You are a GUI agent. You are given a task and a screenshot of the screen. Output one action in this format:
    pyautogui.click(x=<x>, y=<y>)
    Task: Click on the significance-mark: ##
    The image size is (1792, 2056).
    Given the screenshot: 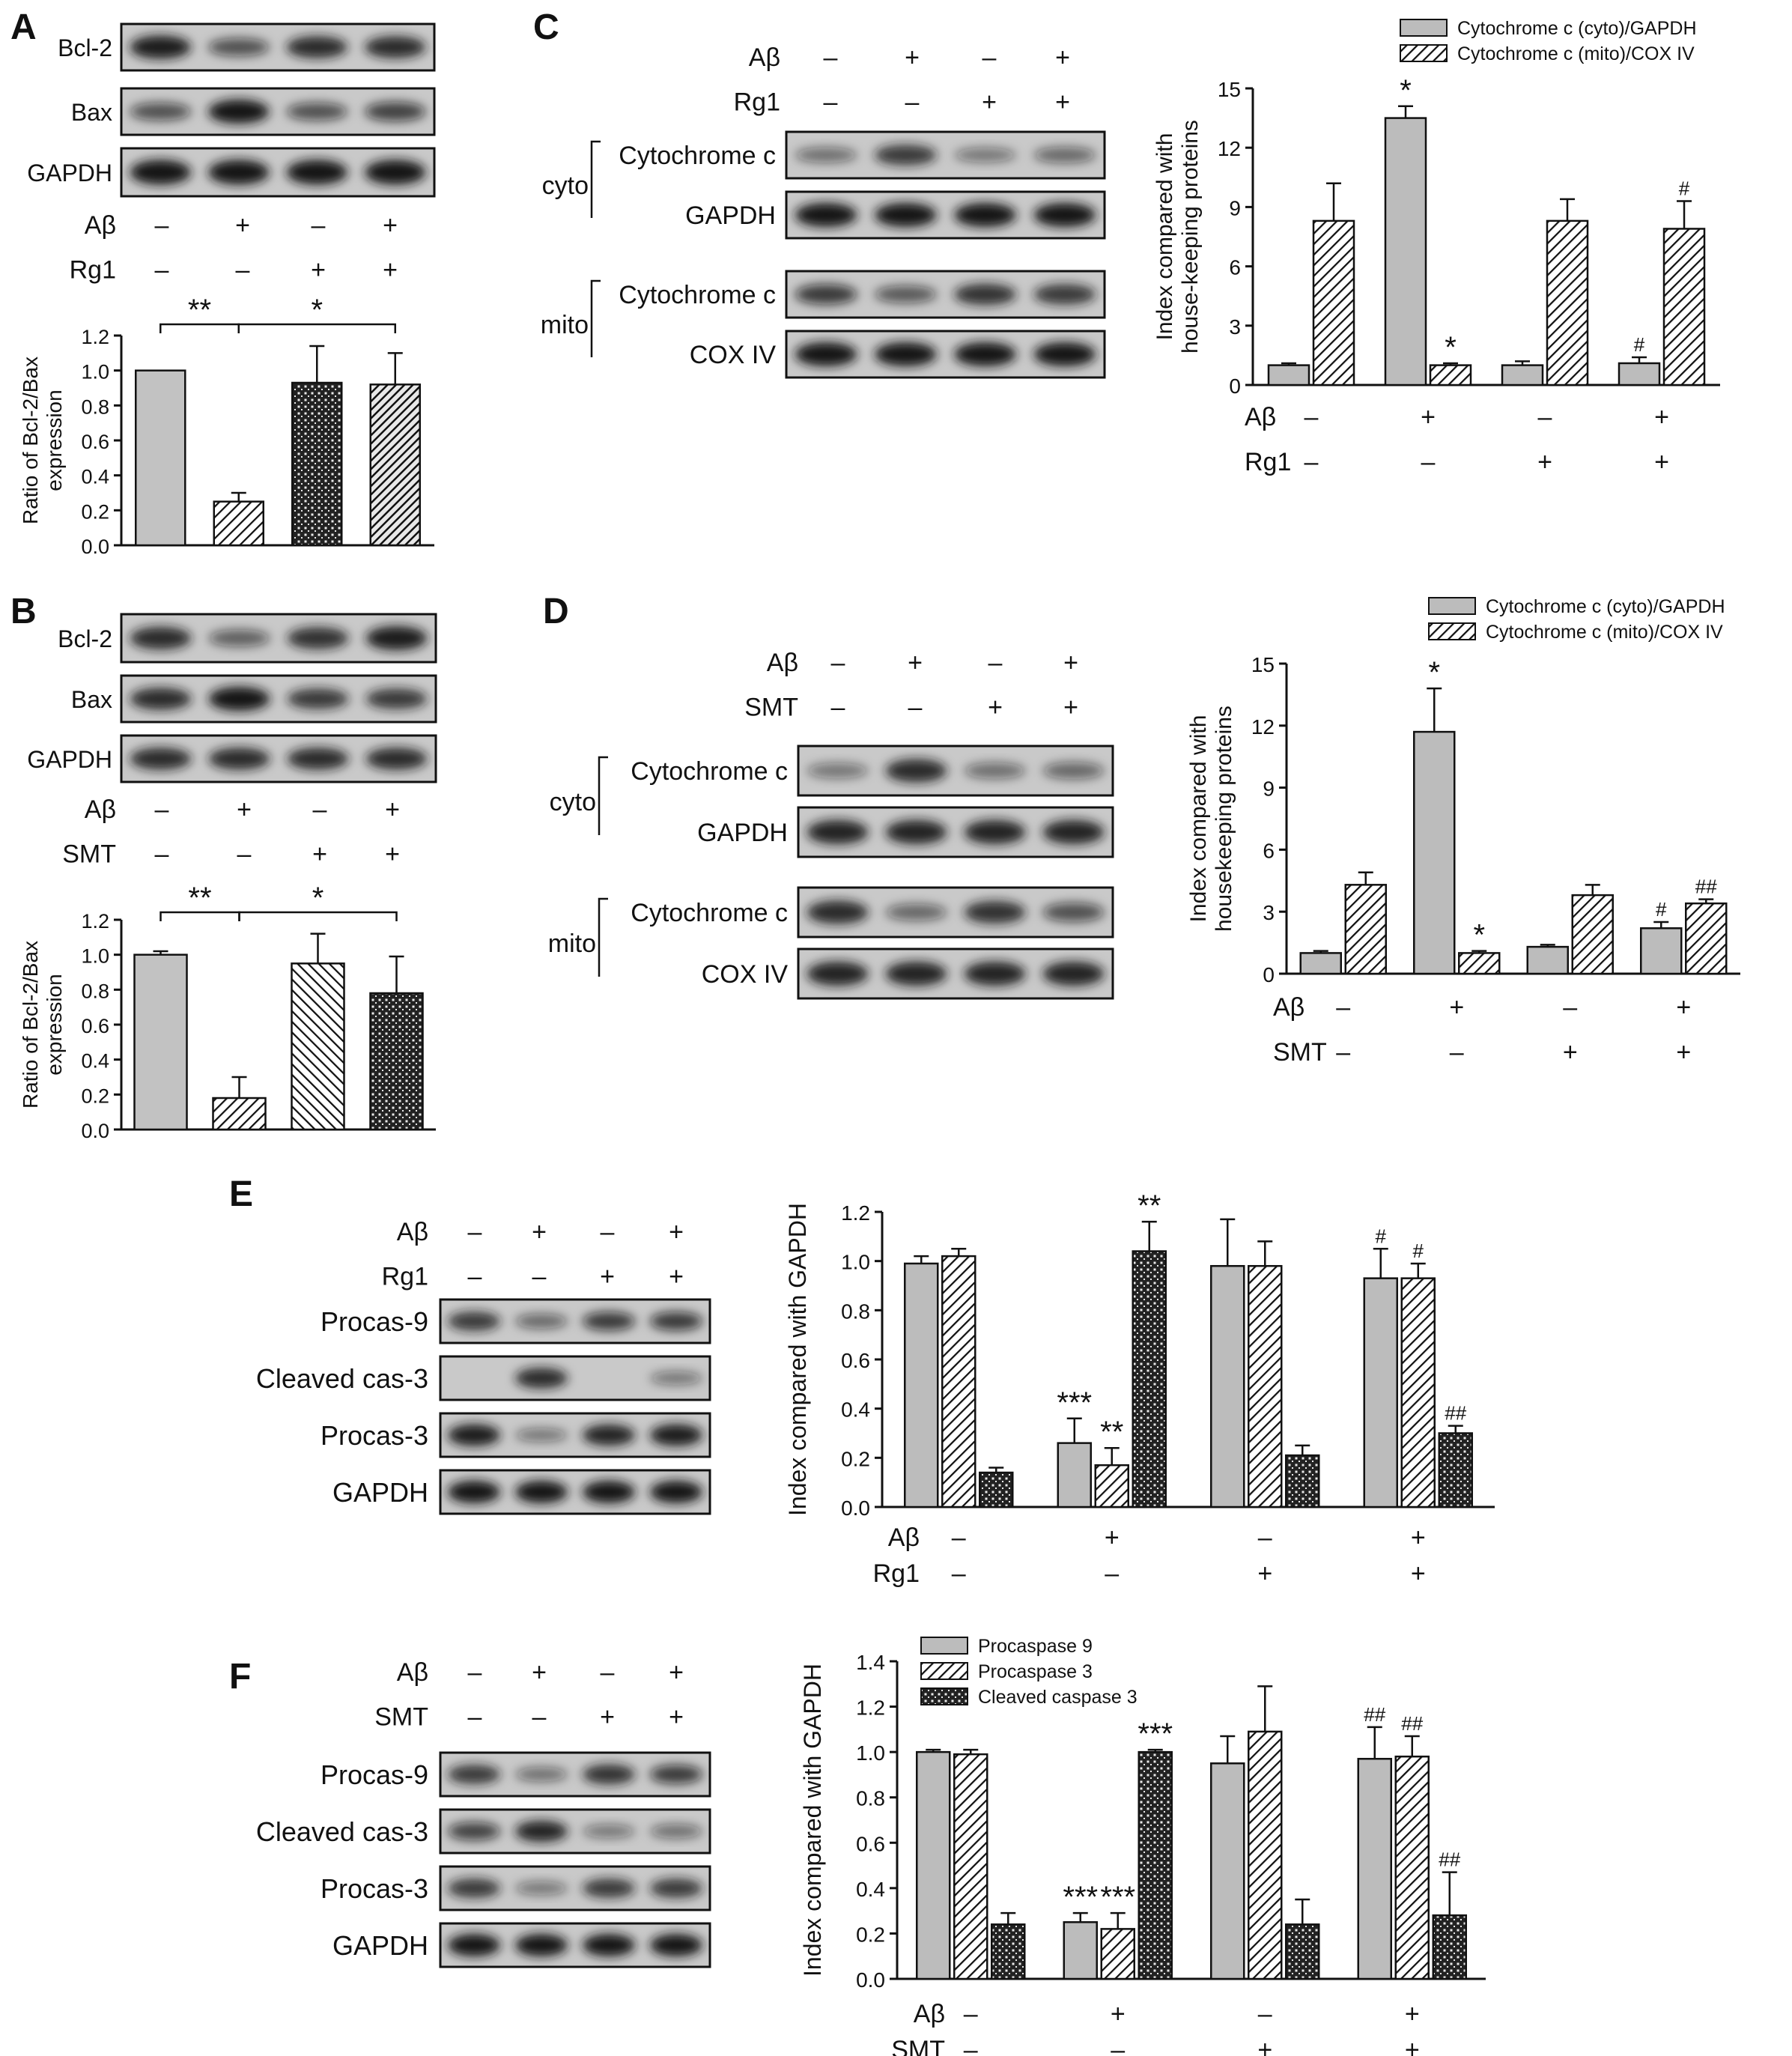 What is the action you would take?
    pyautogui.click(x=1706, y=887)
    